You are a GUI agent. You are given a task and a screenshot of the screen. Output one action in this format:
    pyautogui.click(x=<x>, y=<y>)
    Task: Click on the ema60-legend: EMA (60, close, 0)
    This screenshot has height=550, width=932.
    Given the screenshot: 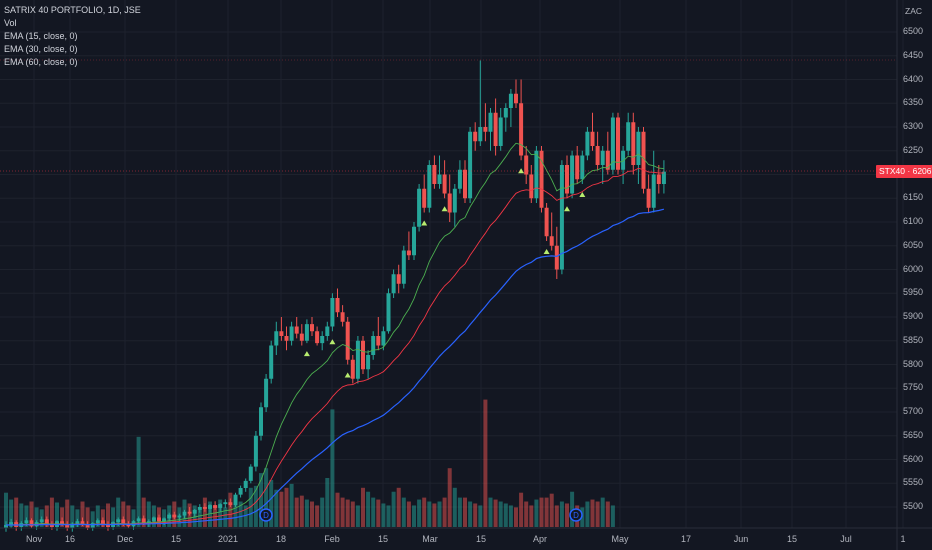 What is the action you would take?
    pyautogui.click(x=41, y=62)
    